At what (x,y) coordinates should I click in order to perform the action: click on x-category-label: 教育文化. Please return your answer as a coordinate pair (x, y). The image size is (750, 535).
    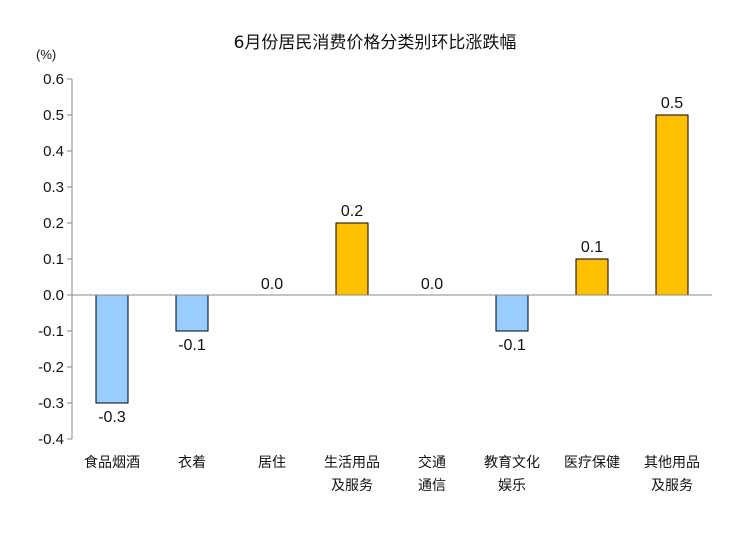
    Looking at the image, I should click on (512, 463).